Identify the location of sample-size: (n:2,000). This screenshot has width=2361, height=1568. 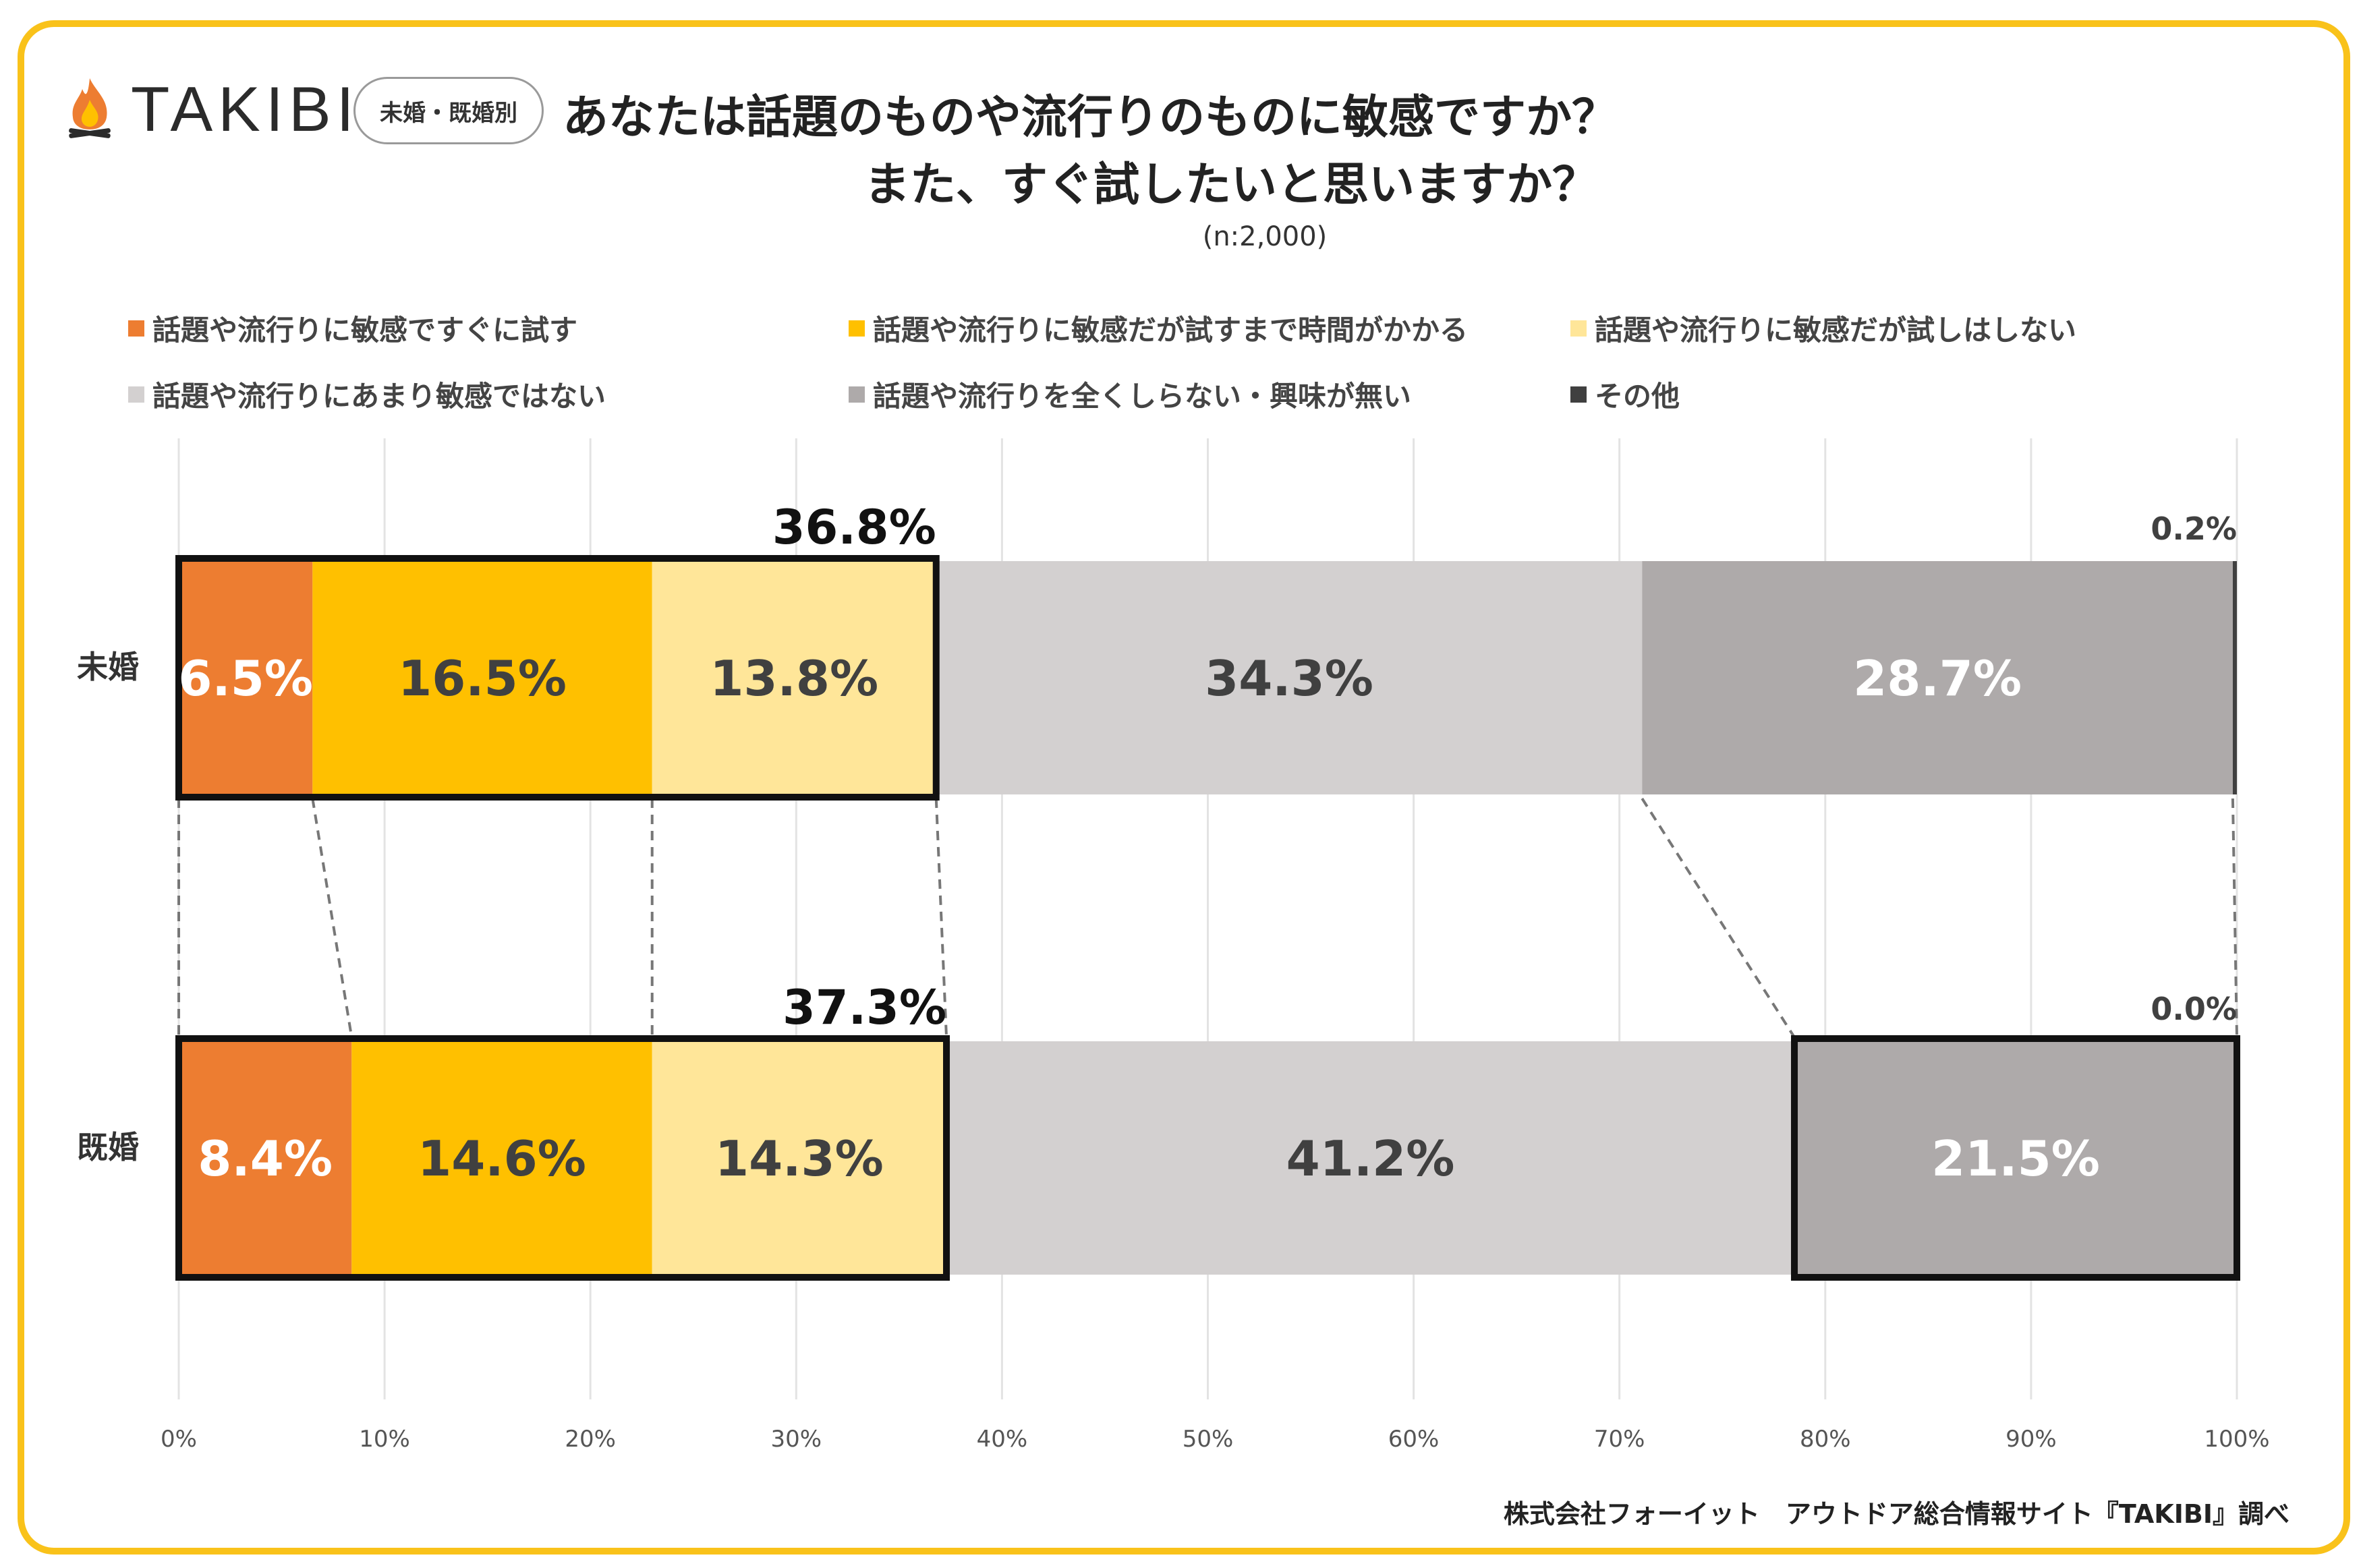
(1180, 236).